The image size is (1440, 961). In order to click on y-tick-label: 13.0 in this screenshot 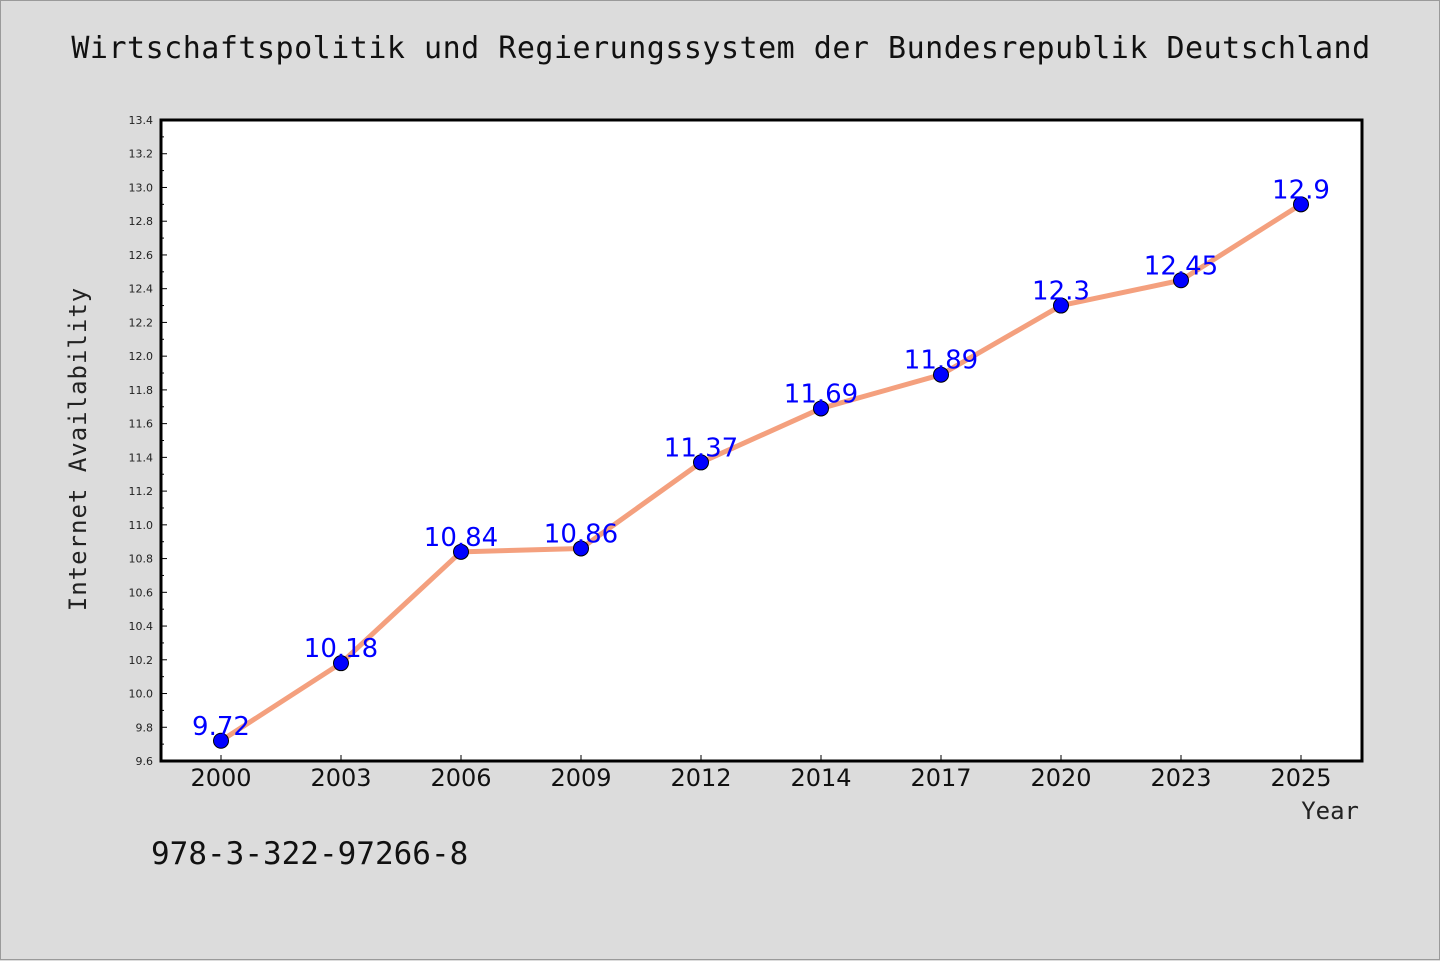, I will do `click(141, 187)`.